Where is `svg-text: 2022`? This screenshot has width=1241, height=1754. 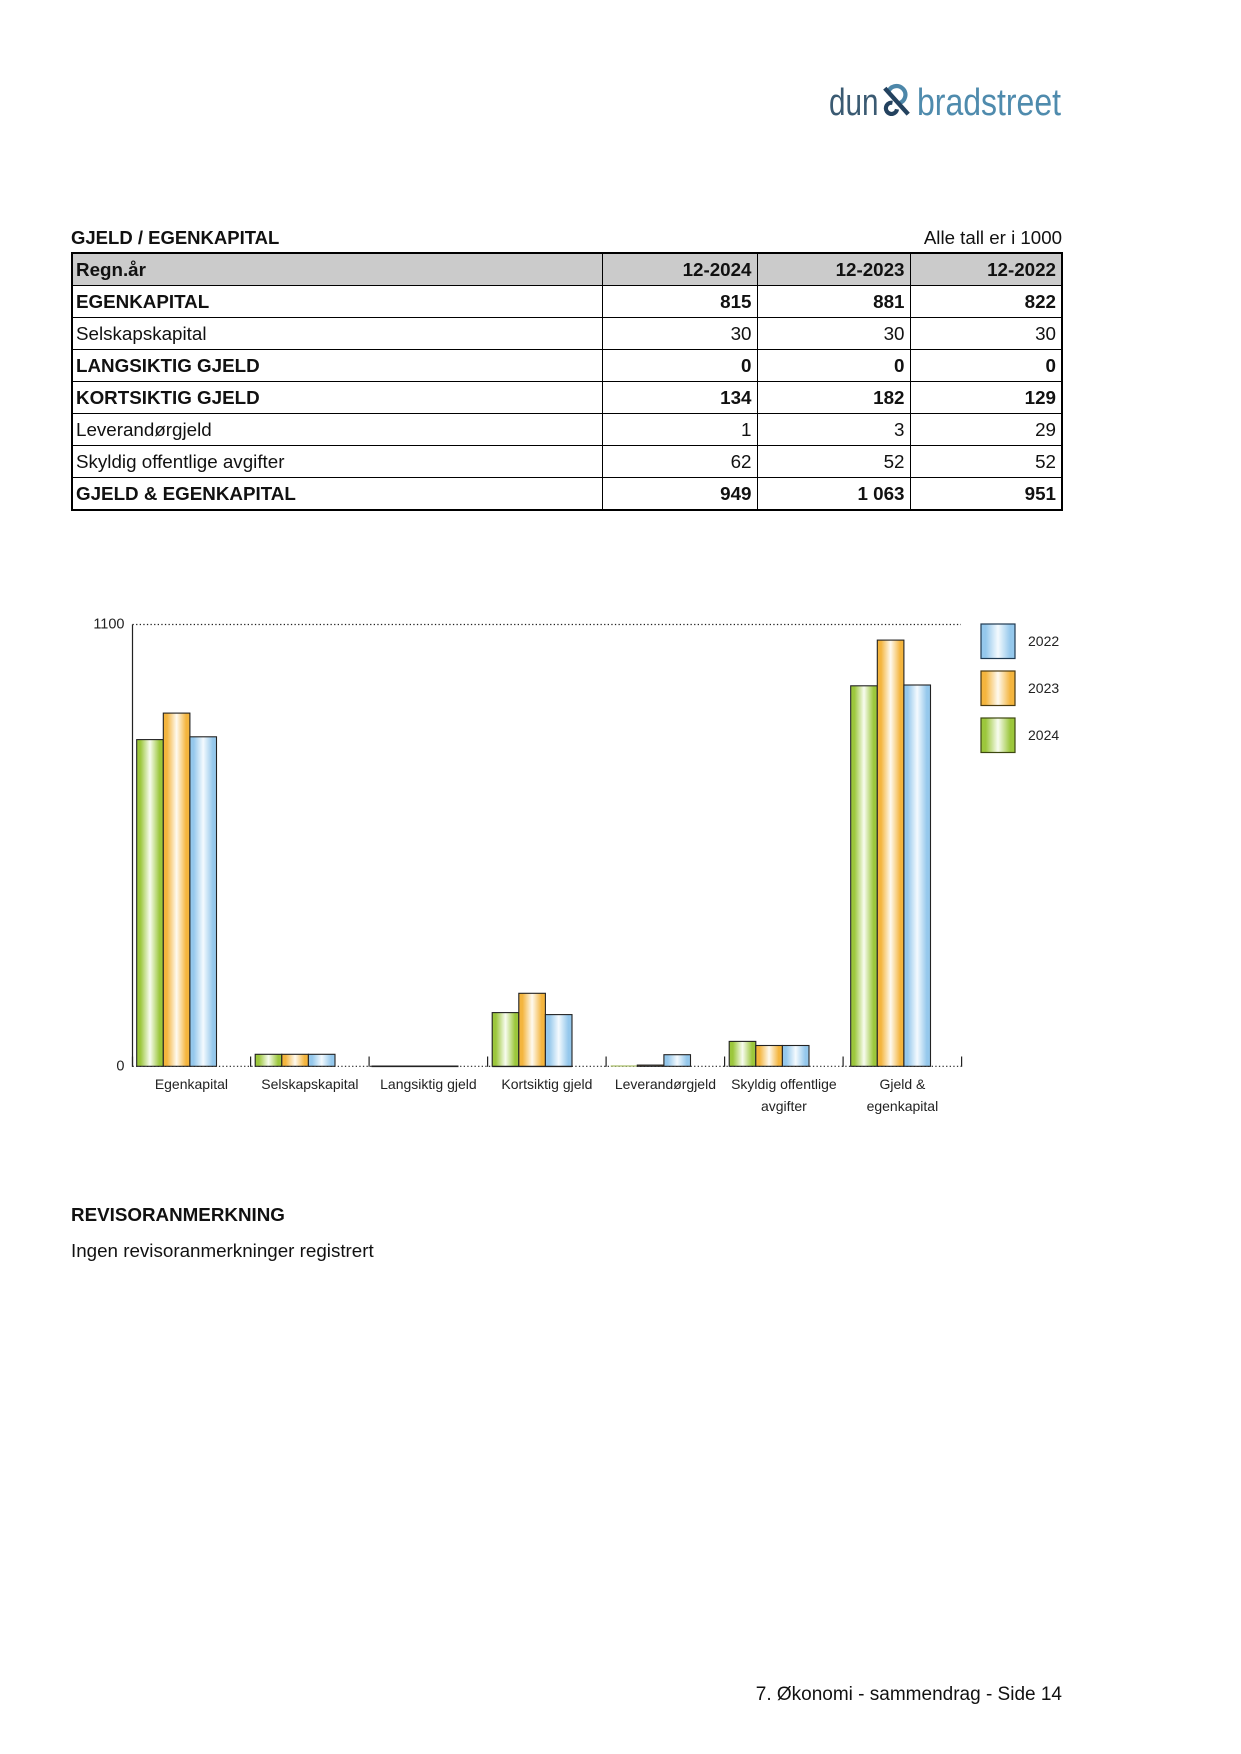 svg-text: 2022 is located at coordinates (1043, 641).